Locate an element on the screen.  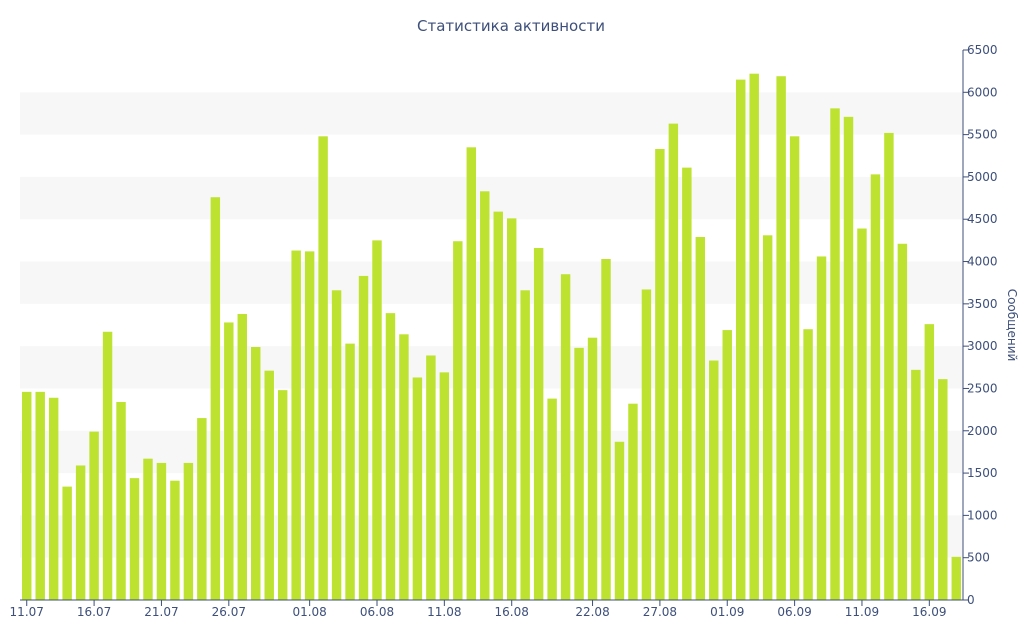
x-tick-label: 21.07 is located at coordinates (161, 612).